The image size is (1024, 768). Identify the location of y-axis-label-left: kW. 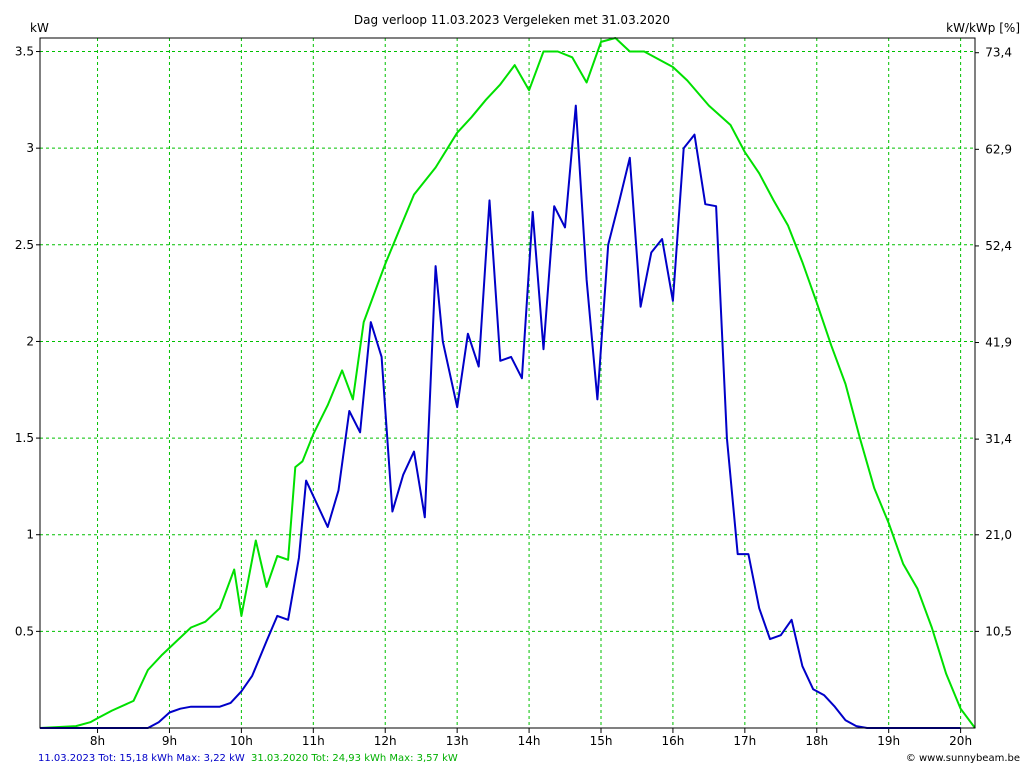
(39, 28).